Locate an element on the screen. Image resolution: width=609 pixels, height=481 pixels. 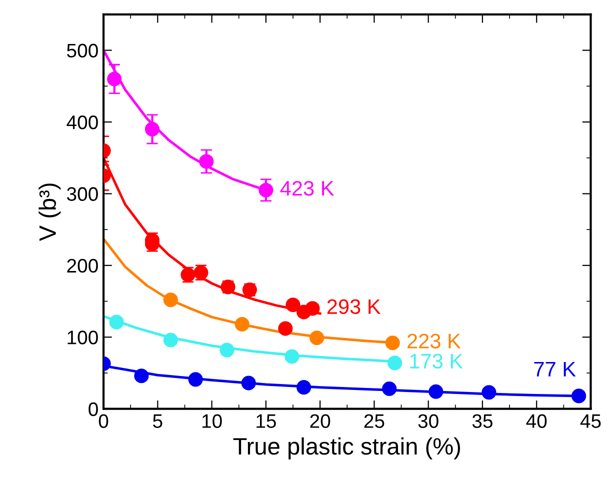
x-tick-label: 45 is located at coordinates (590, 421).